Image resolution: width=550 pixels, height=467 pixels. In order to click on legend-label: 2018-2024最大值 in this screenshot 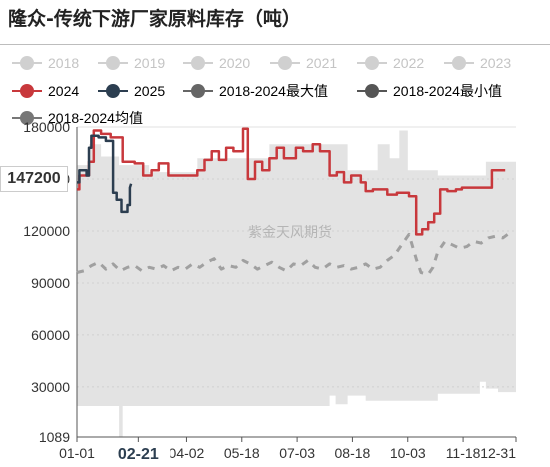, I will do `click(273, 91)`.